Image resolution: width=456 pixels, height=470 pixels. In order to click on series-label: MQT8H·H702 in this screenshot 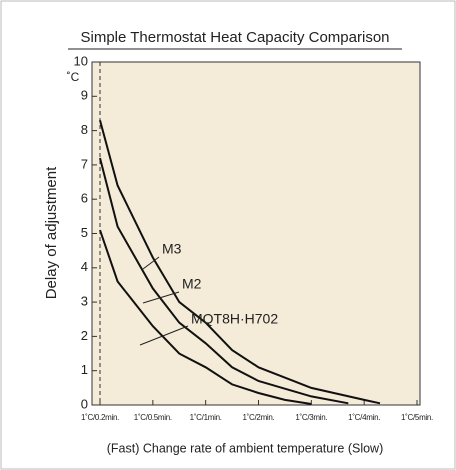, I will do `click(234, 319)`.